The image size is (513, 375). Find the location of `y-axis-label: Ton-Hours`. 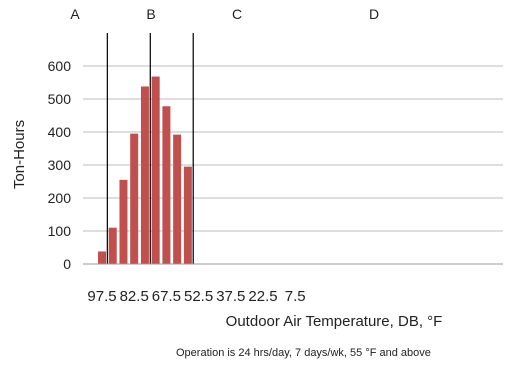

y-axis-label: Ton-Hours is located at coordinates (19, 154).